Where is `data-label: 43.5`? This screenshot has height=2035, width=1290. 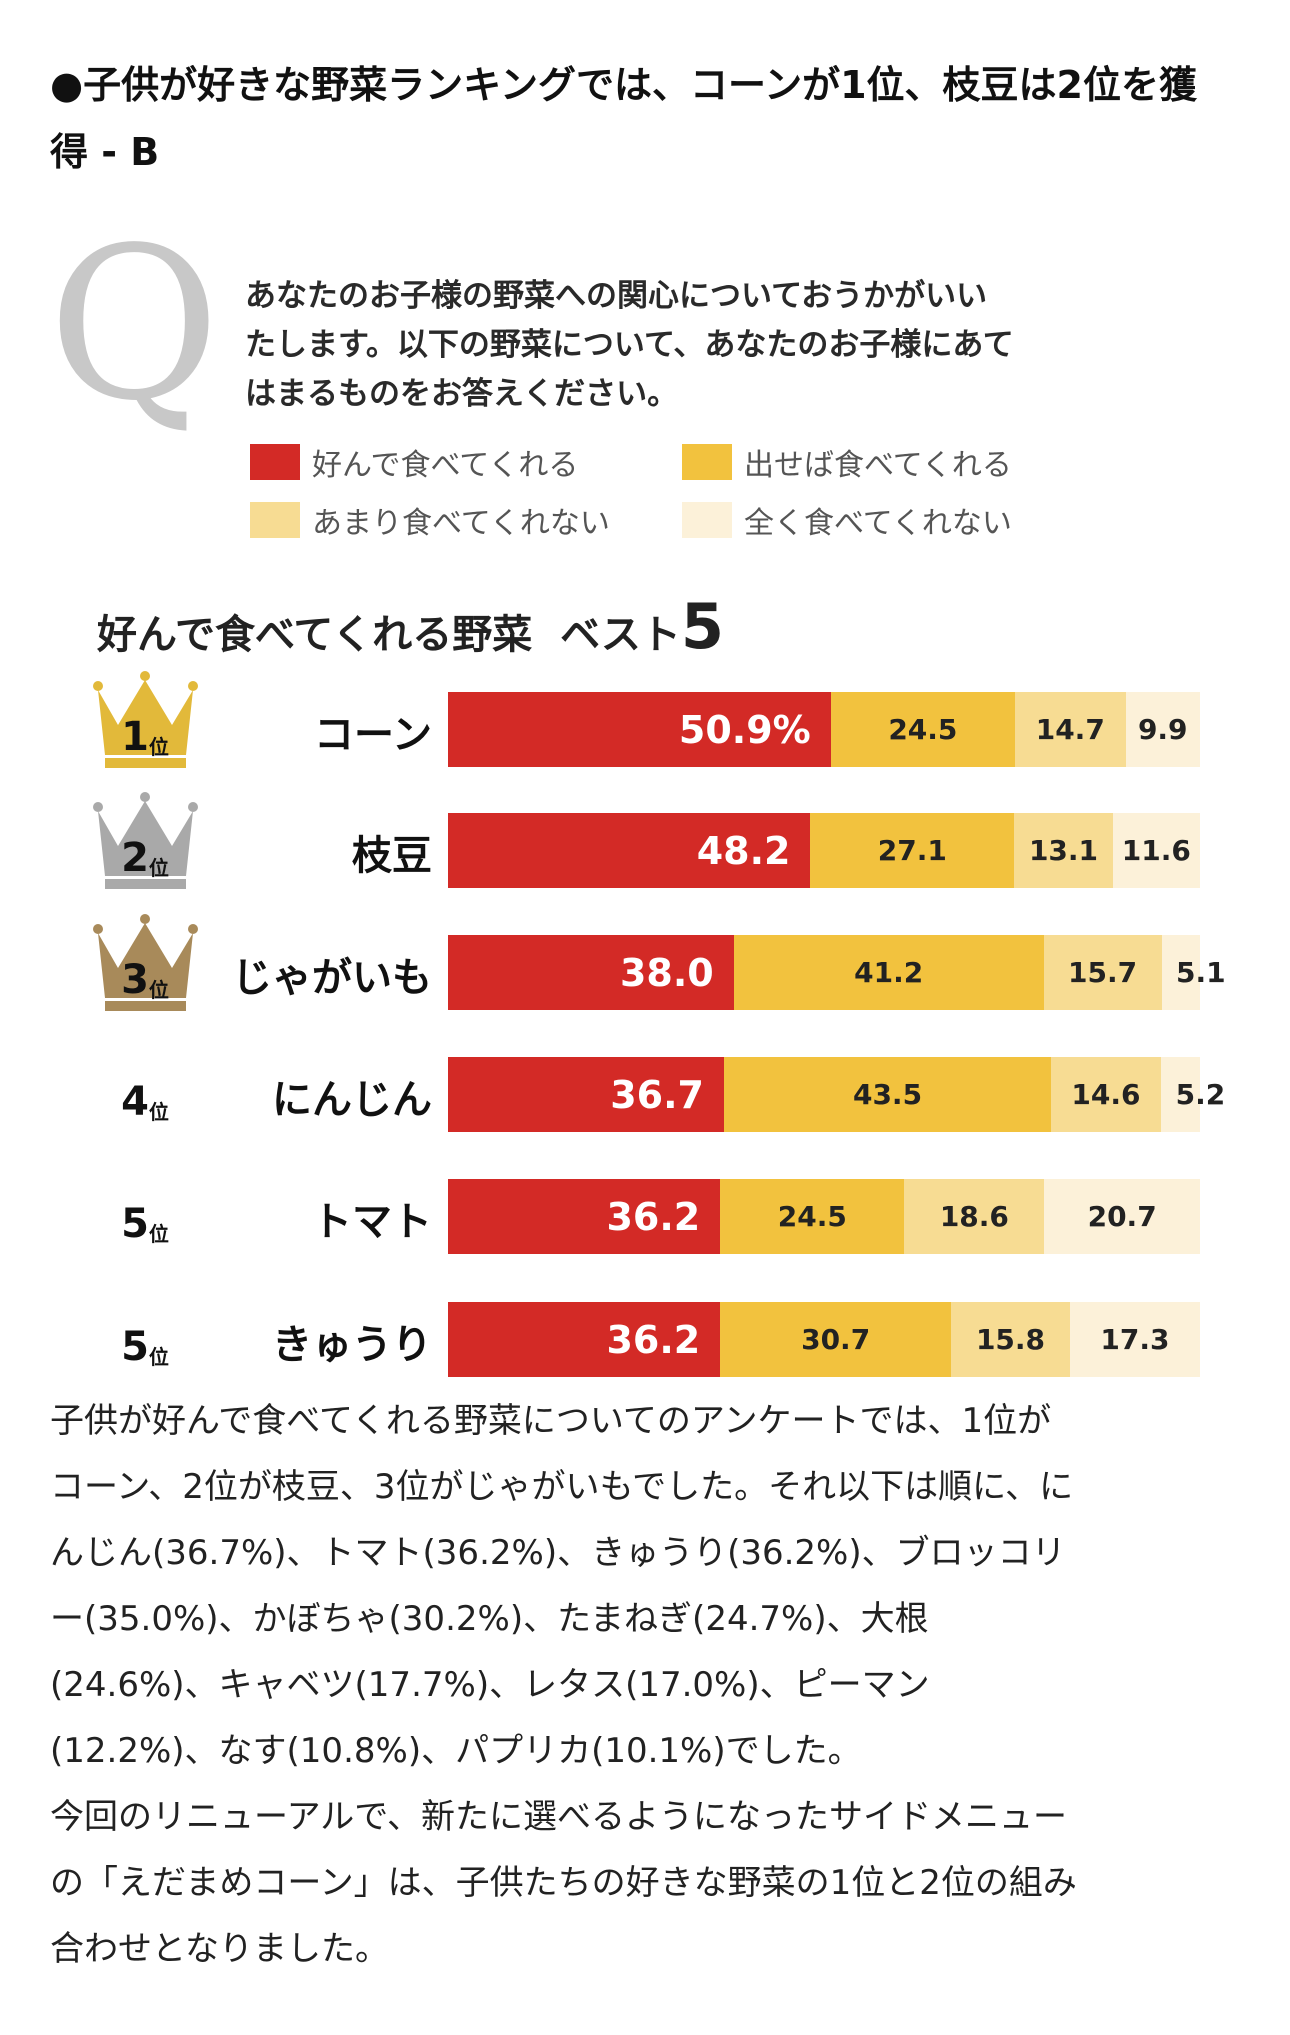
data-label: 43.5 is located at coordinates (887, 1094).